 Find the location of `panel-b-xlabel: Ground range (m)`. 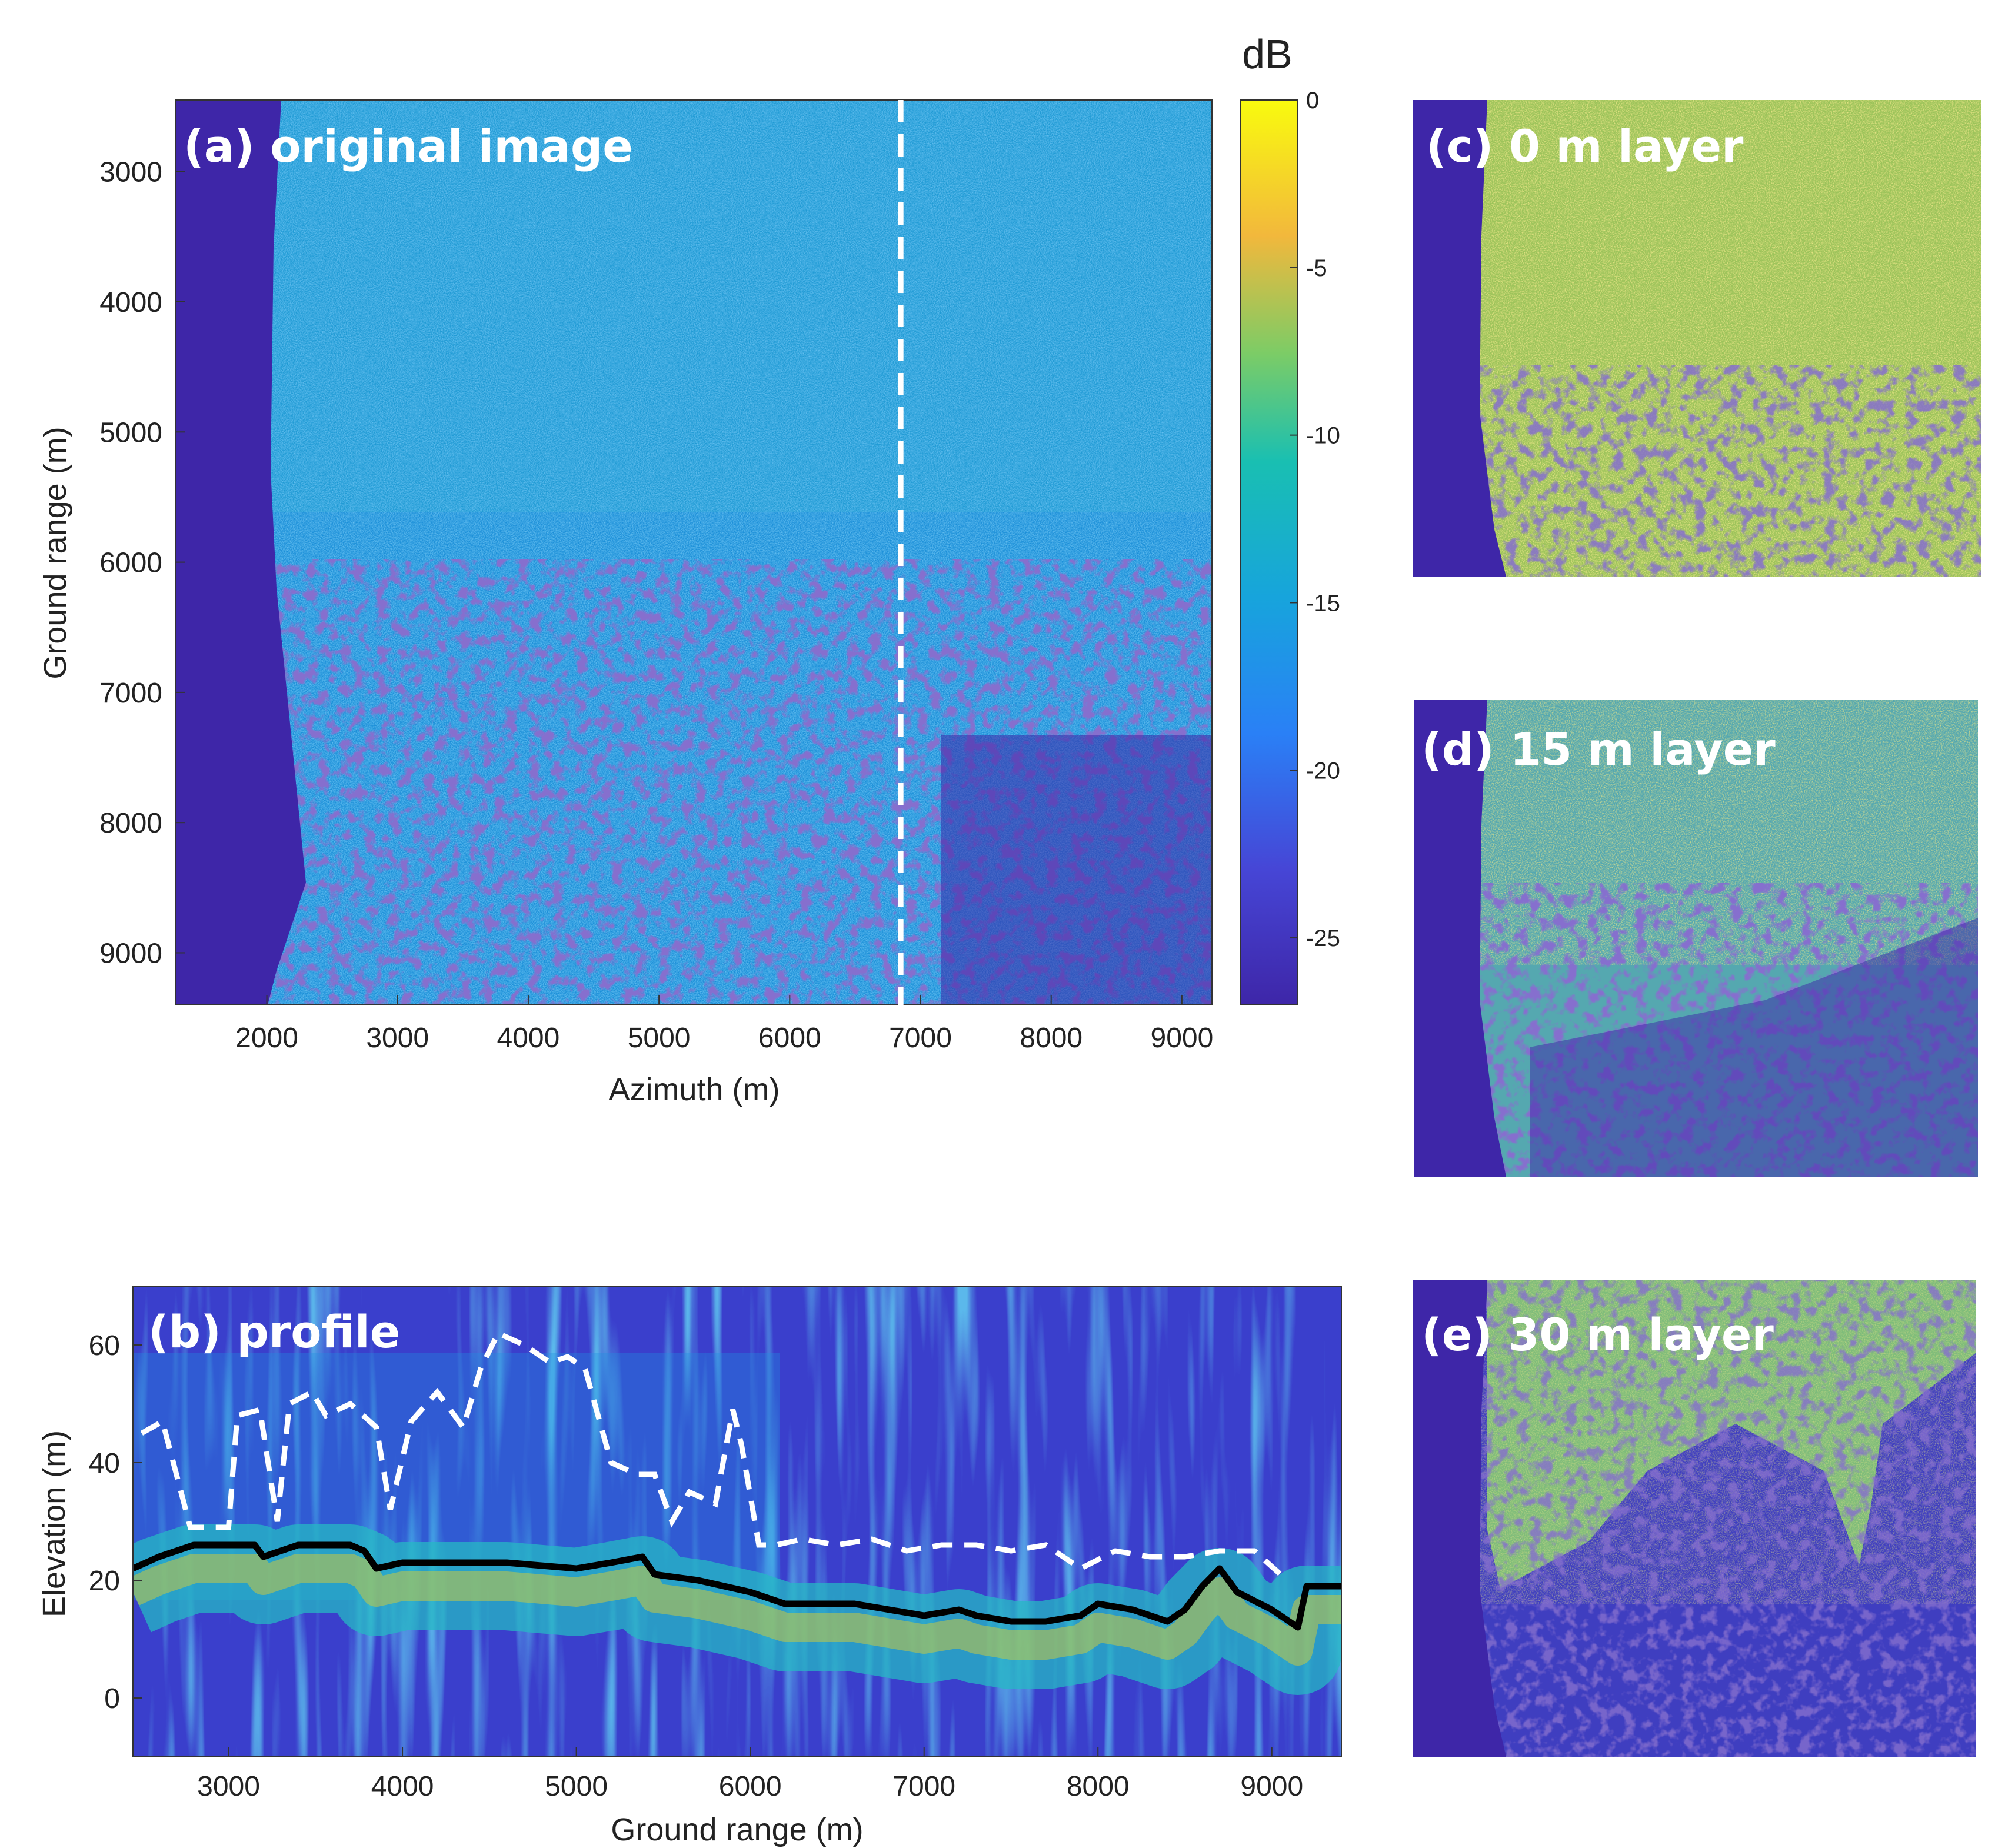

panel-b-xlabel: Ground range (m) is located at coordinates (737, 1829).